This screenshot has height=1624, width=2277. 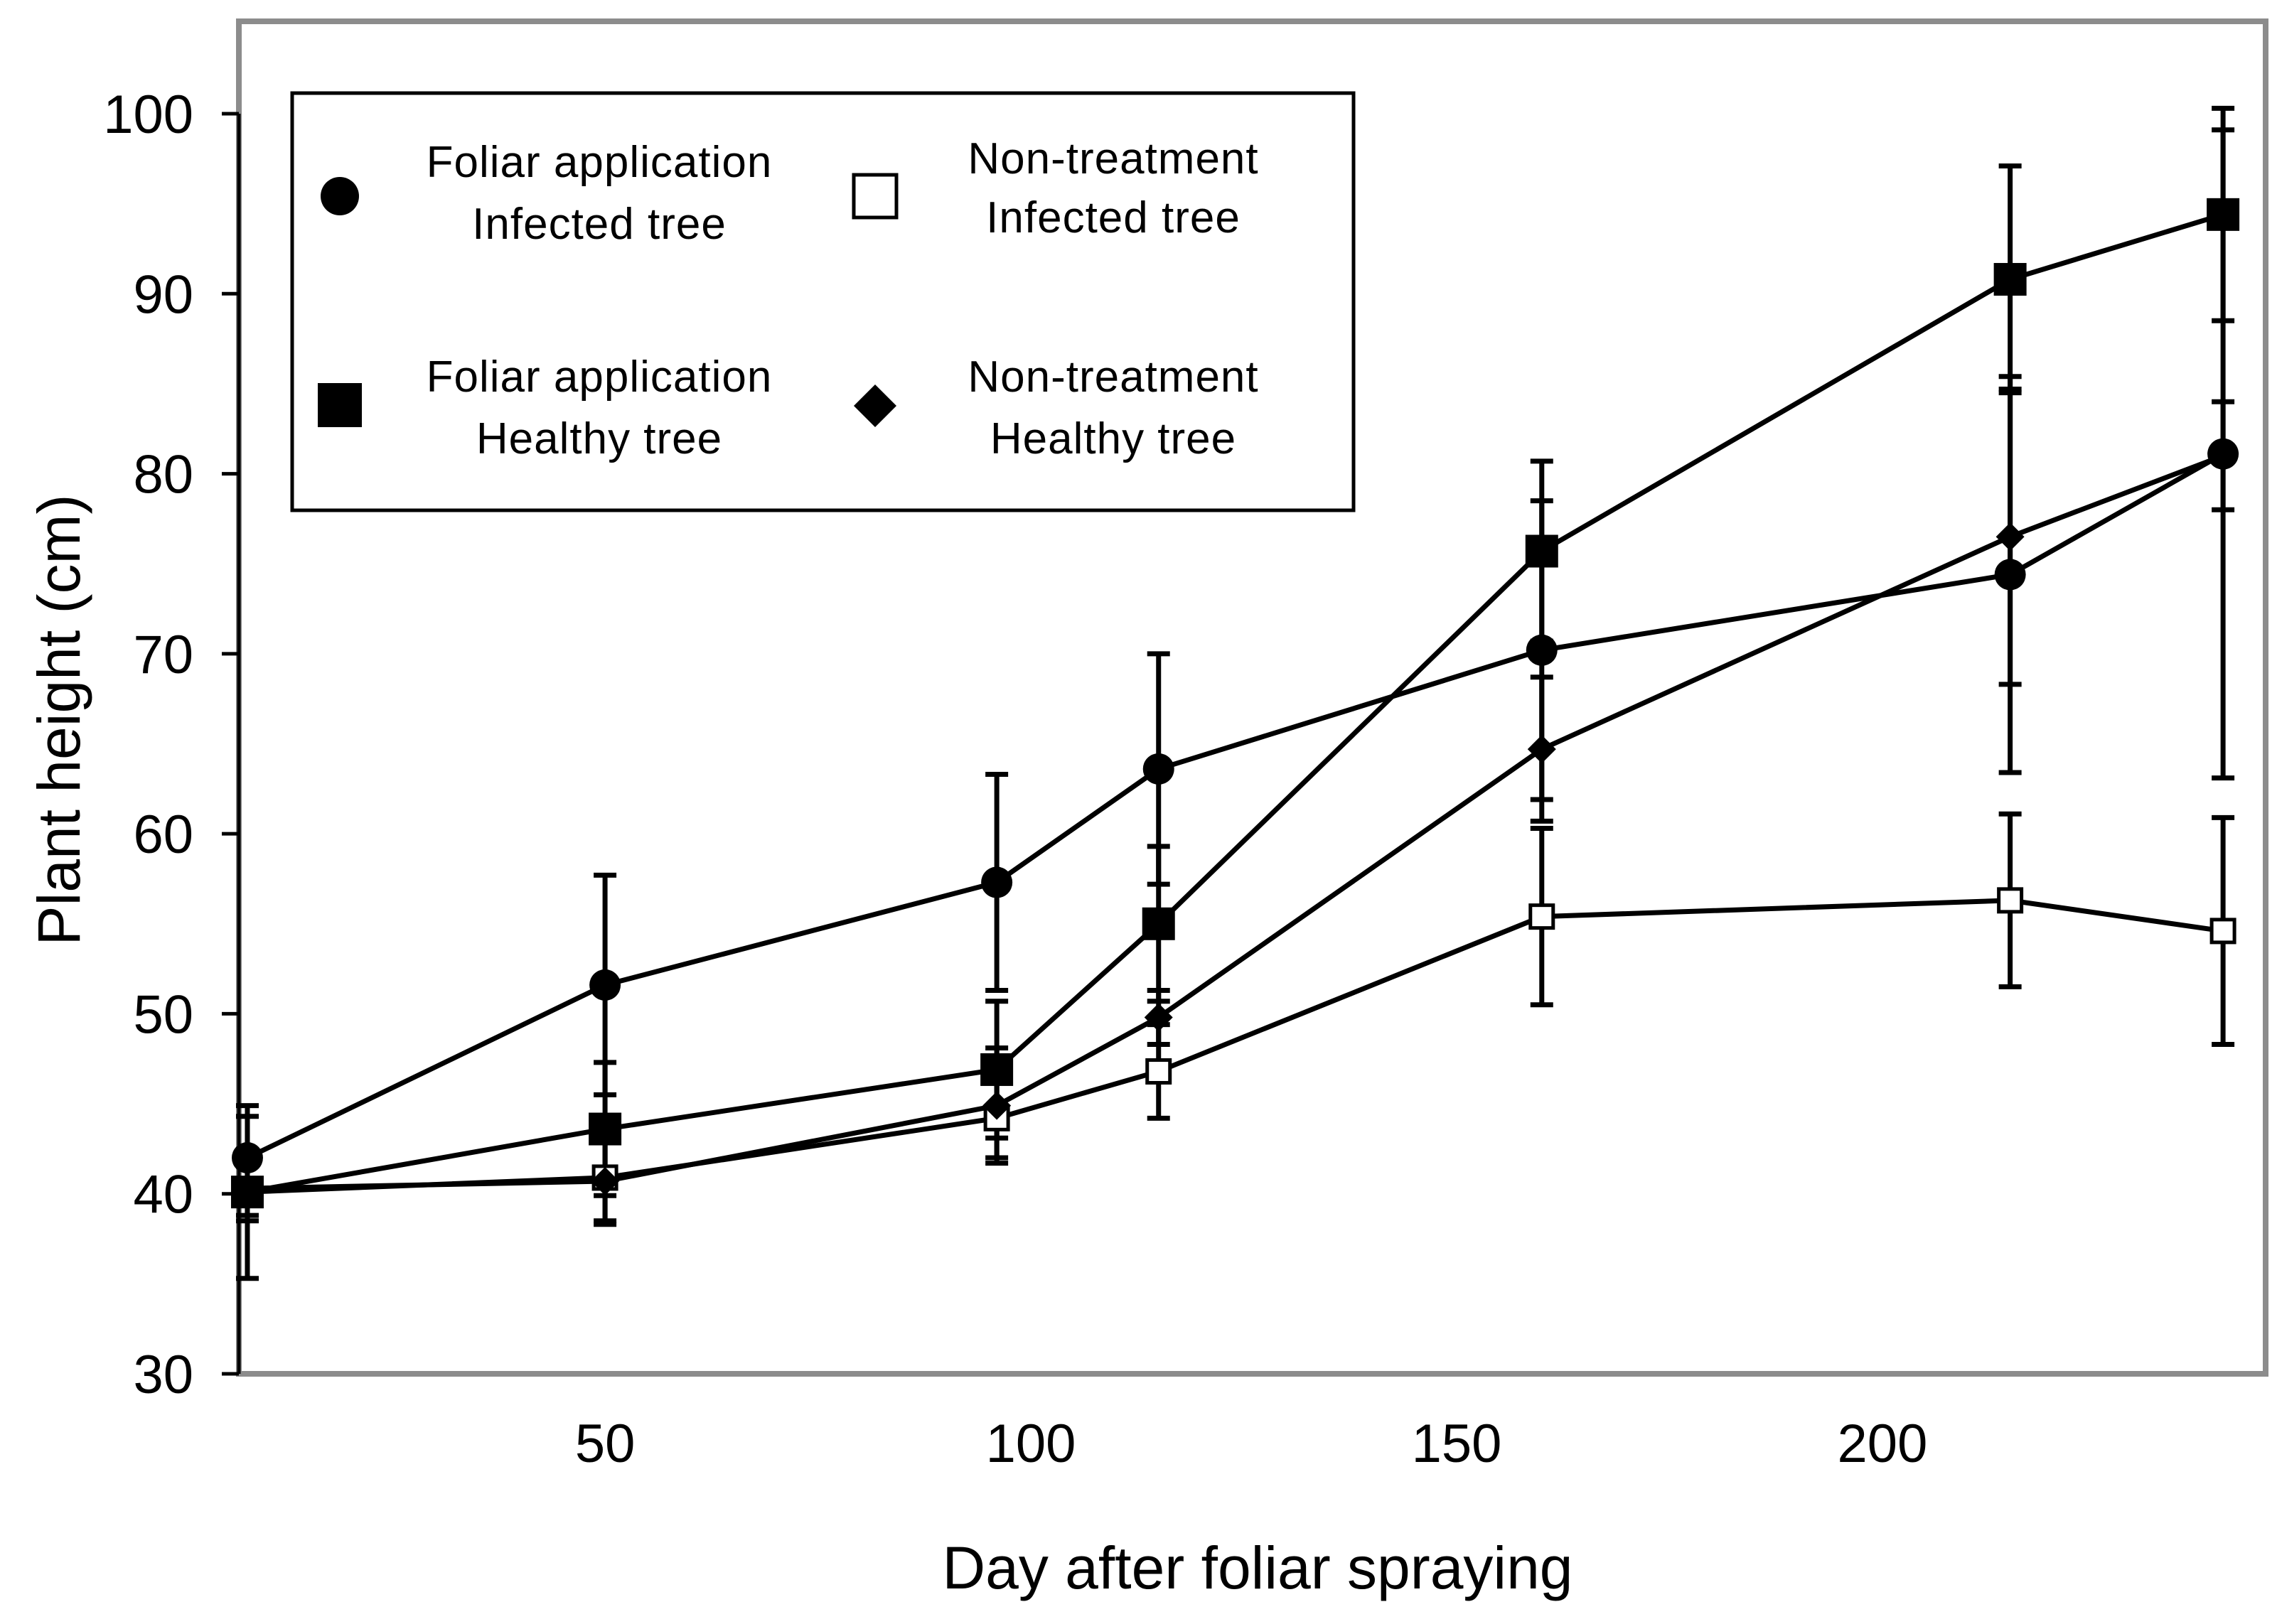 I want to click on point-s0-p3, so click(x=1158, y=769).